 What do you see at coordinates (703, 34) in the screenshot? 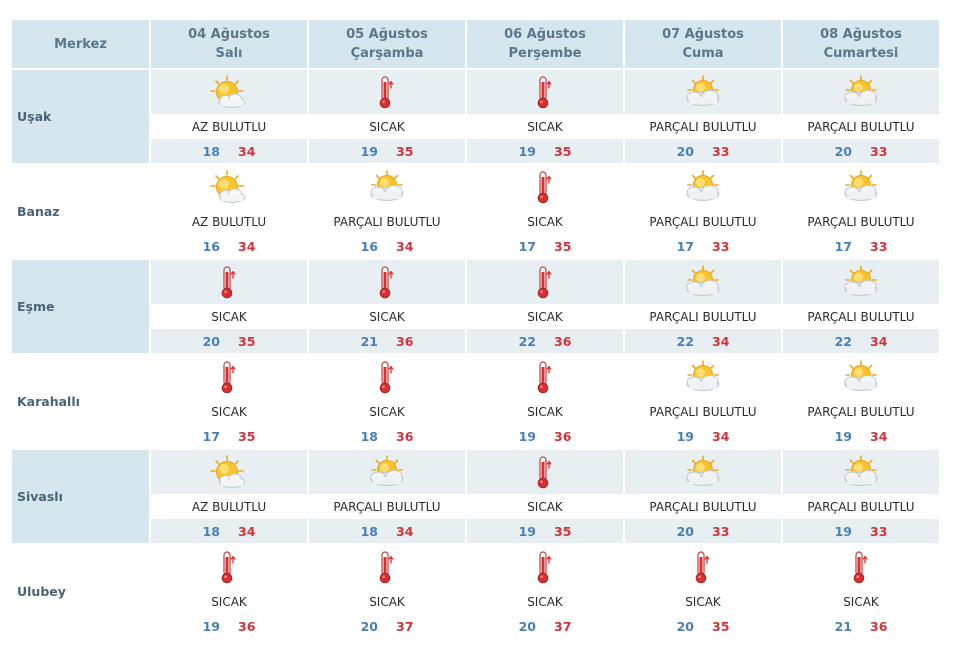
I see `day-date: 07 Ağustos` at bounding box center [703, 34].